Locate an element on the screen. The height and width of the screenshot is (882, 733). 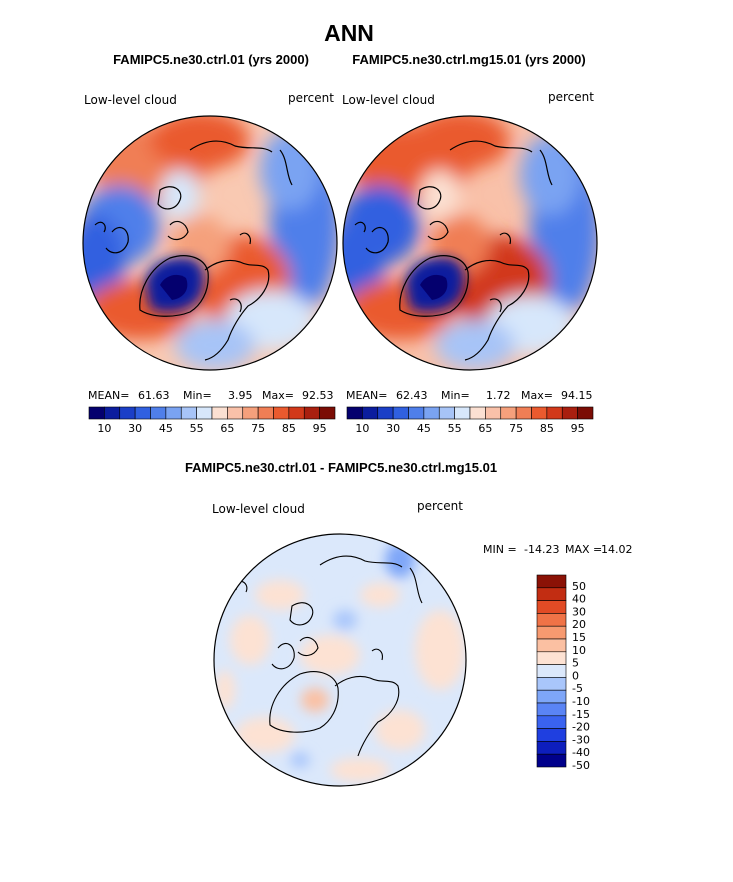
panel-a-map-field is located at coordinates (210, 243).